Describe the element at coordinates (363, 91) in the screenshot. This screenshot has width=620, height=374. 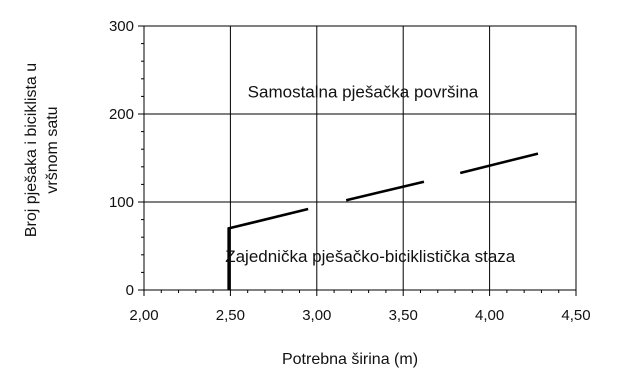
I see `annotation-text: Samostalna pješačka površina` at that location.